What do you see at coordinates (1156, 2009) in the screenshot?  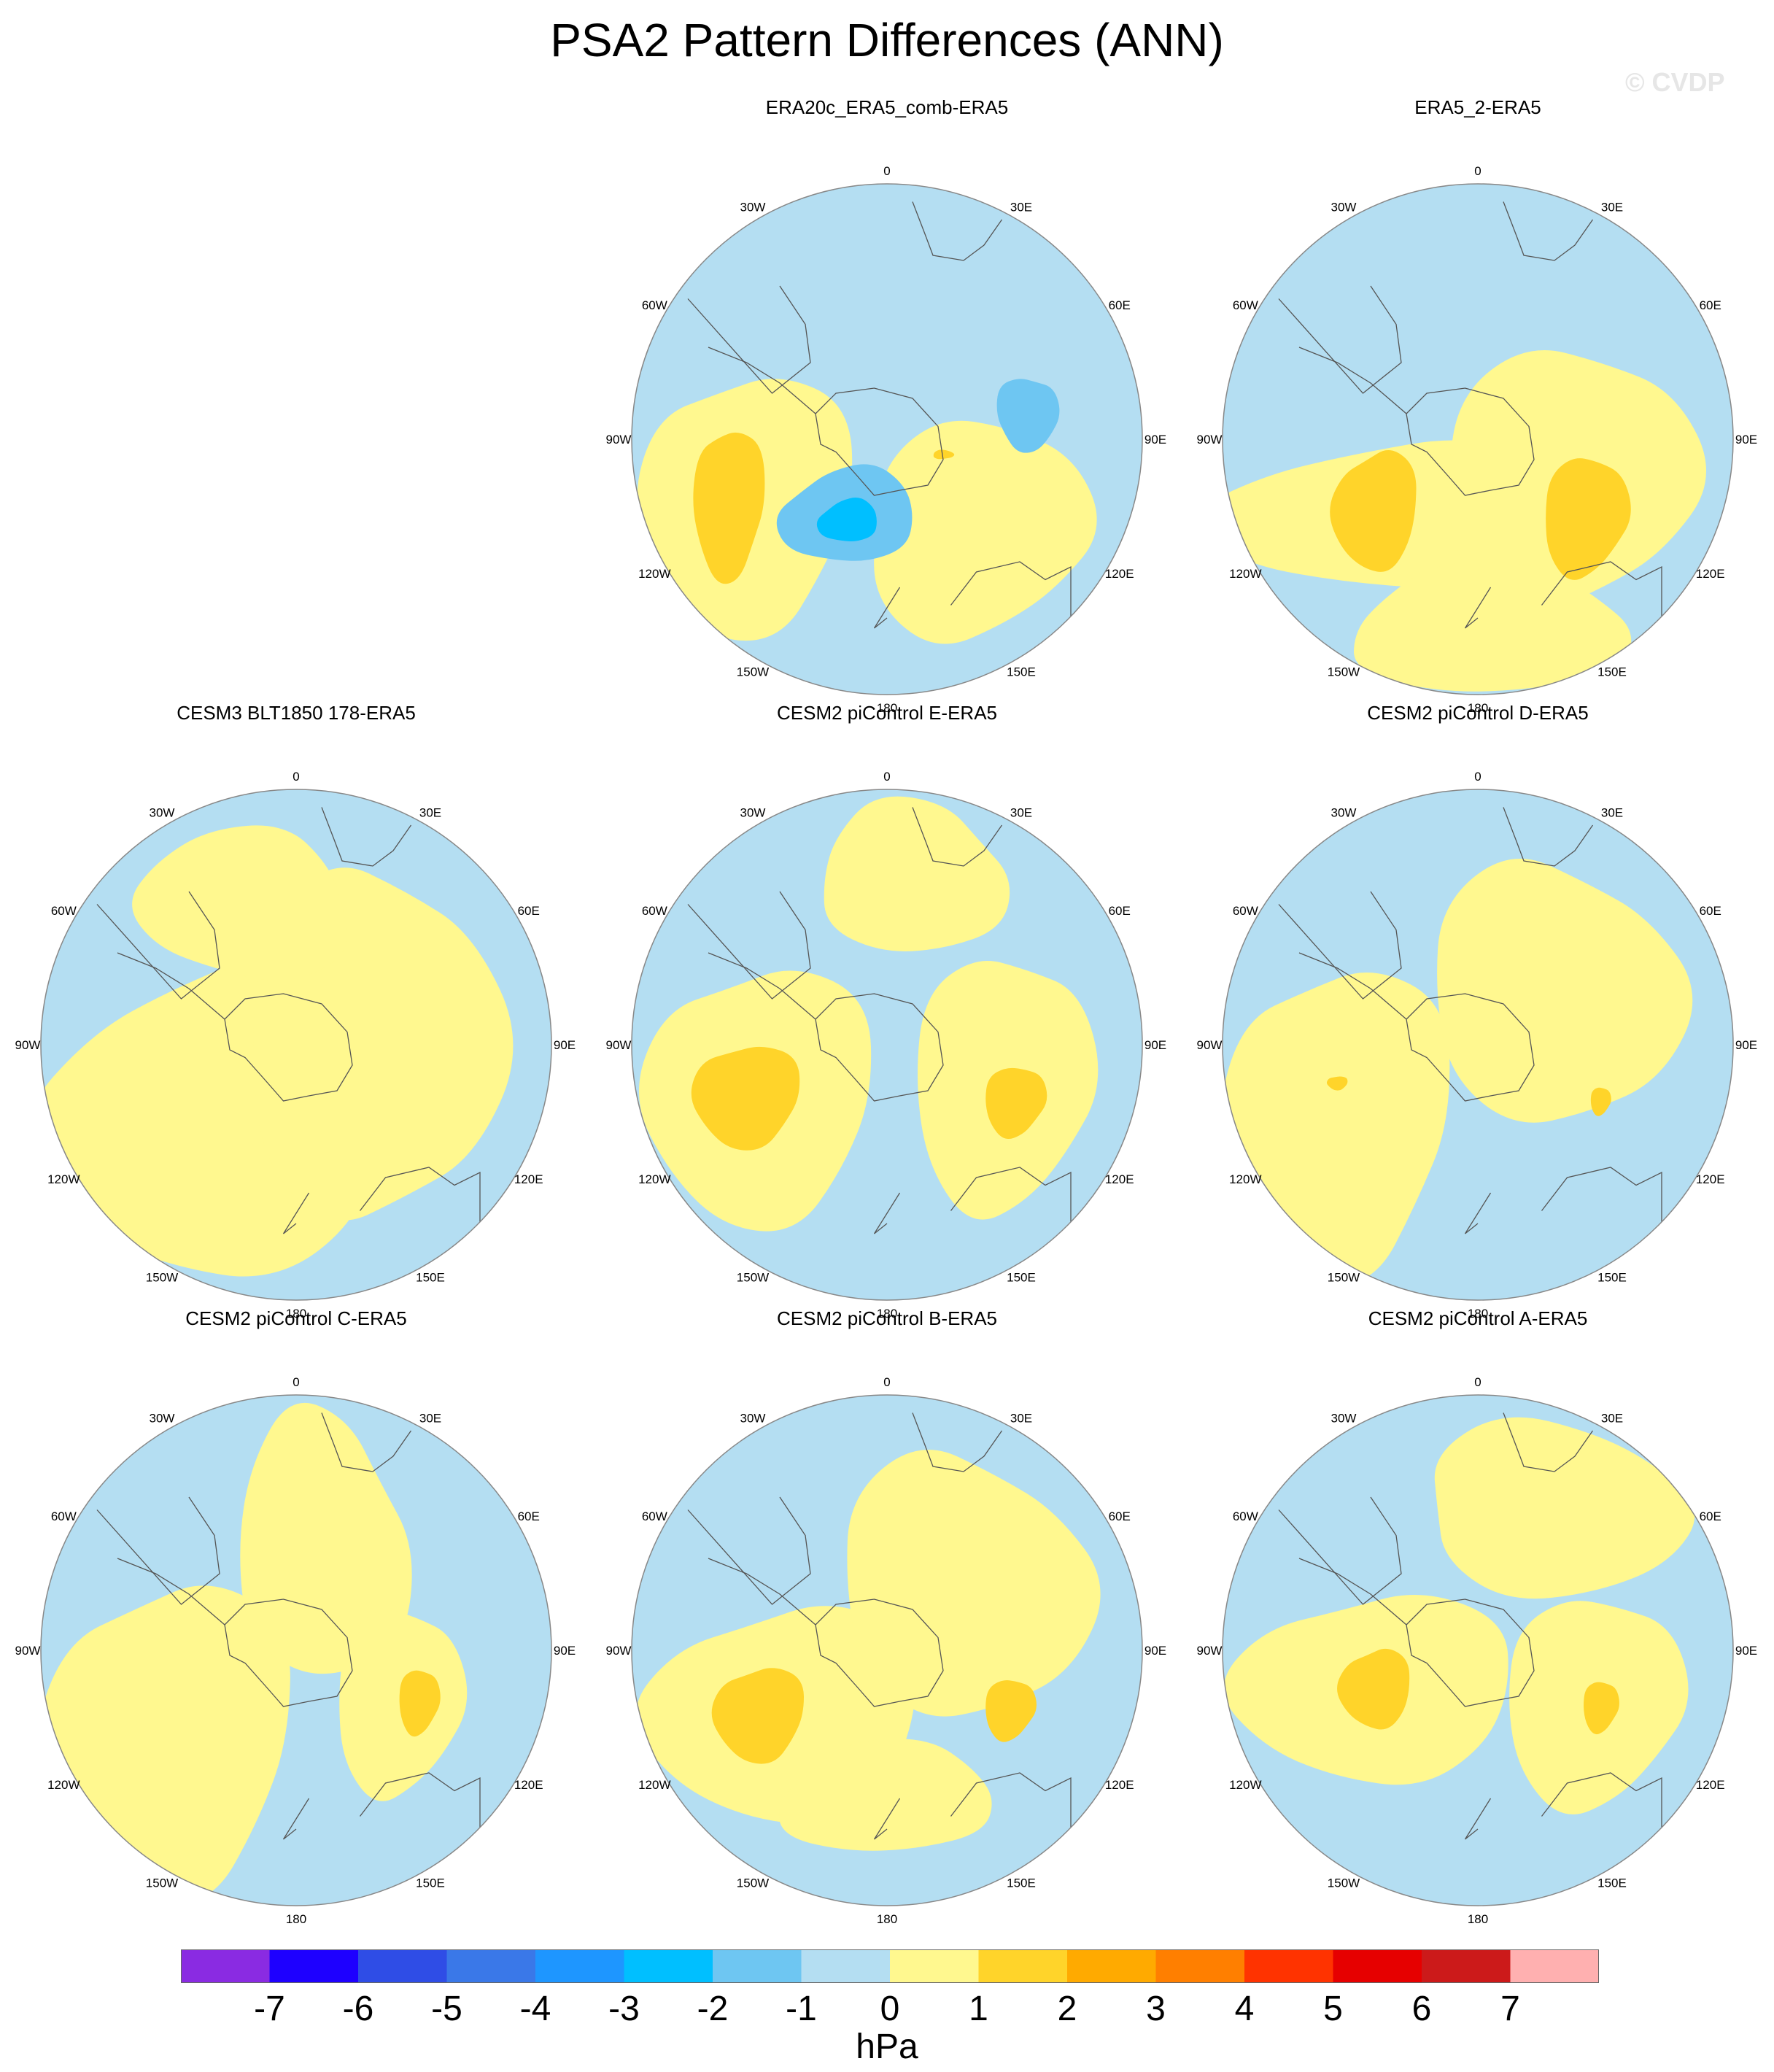 I see `colorbar-tick-label: 3` at bounding box center [1156, 2009].